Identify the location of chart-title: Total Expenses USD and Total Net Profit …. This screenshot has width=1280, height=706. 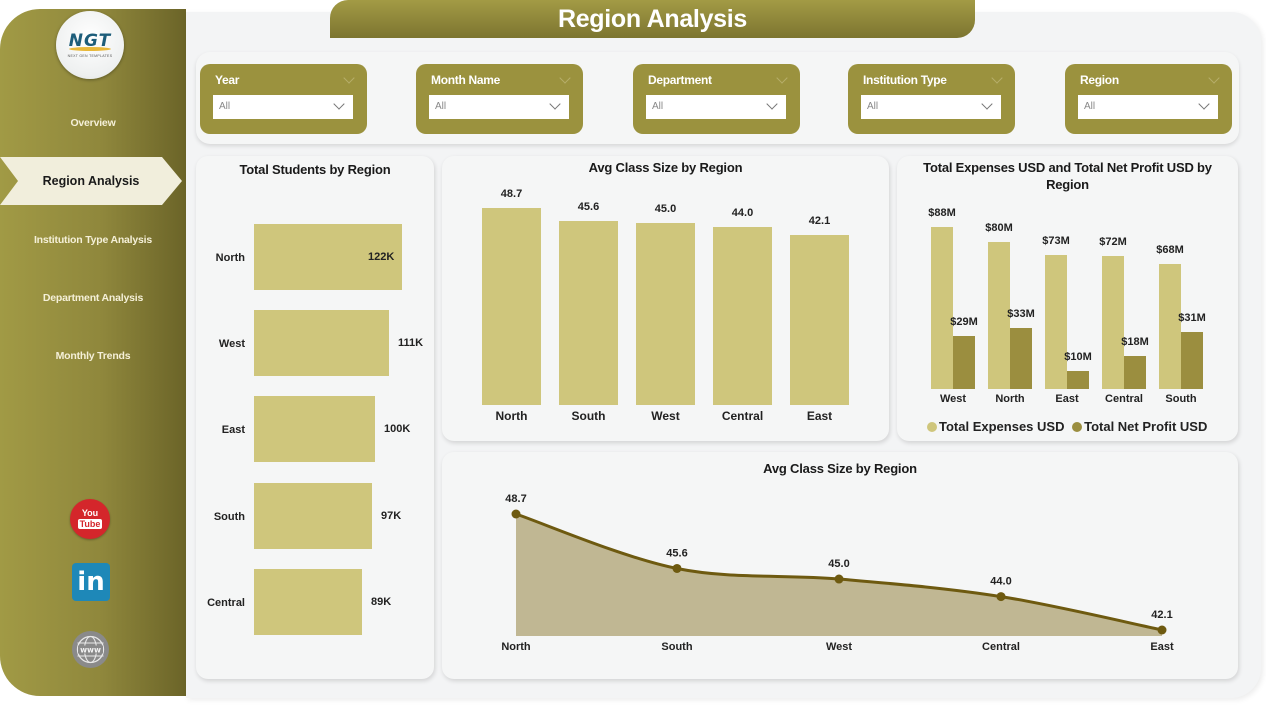
(1067, 176).